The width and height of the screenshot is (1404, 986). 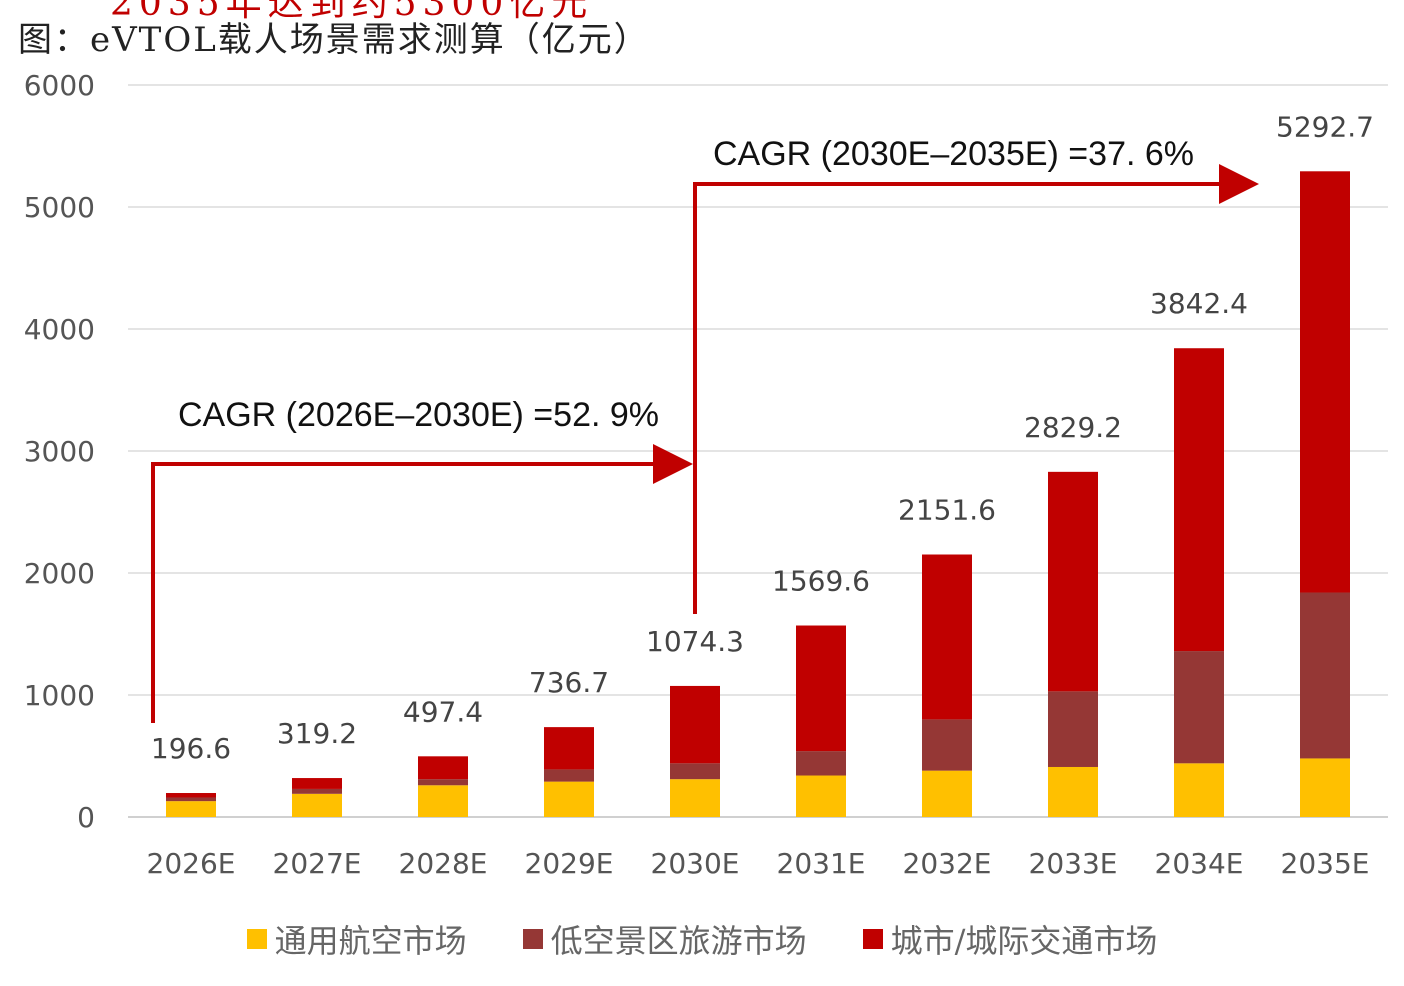 I want to click on data-label: 3842.4, so click(x=1199, y=303).